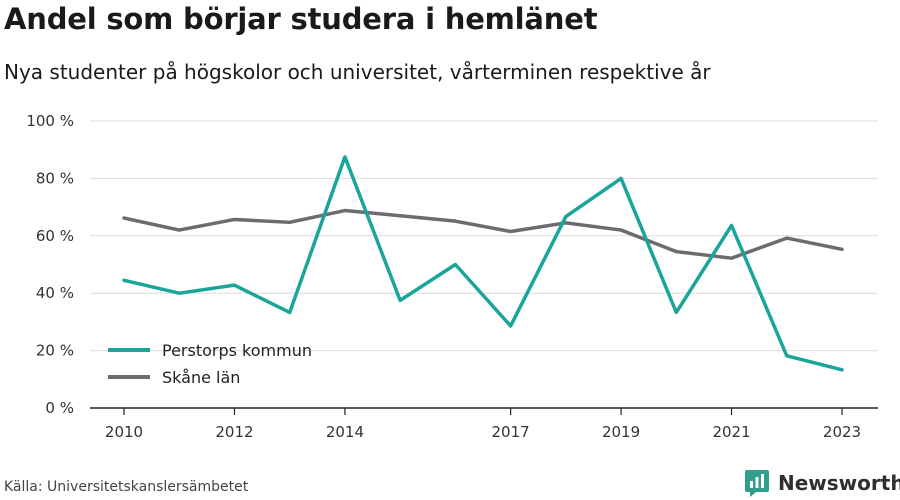 The width and height of the screenshot is (900, 500). Describe the element at coordinates (126, 487) in the screenshot. I see `source-note: Källa: Universitetskanslersämbetet` at that location.